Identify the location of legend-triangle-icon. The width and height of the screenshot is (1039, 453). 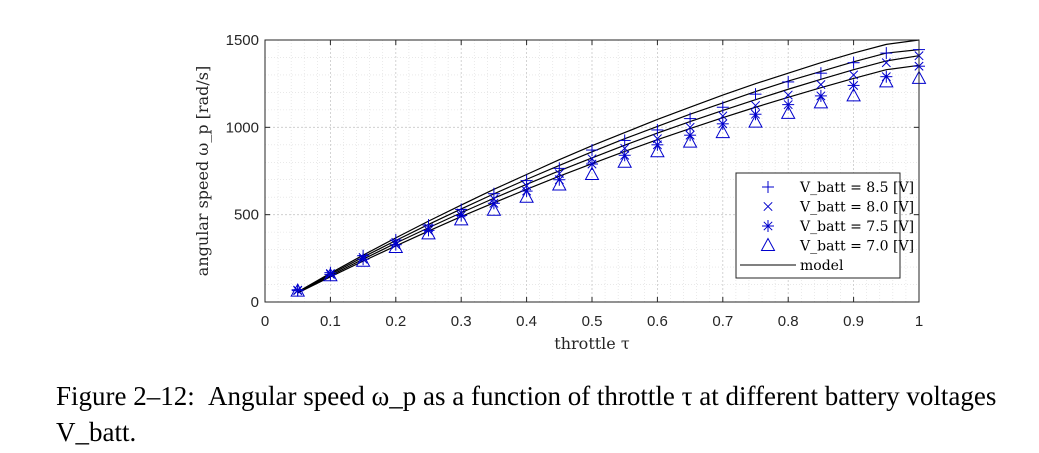
(768, 244).